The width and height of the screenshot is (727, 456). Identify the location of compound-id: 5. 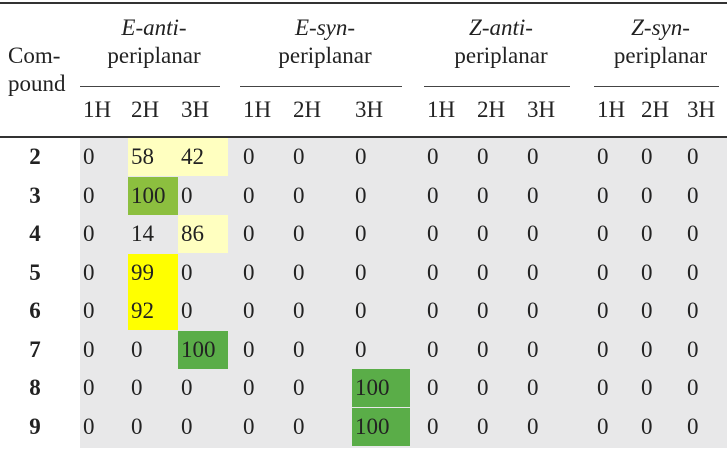
(35, 272).